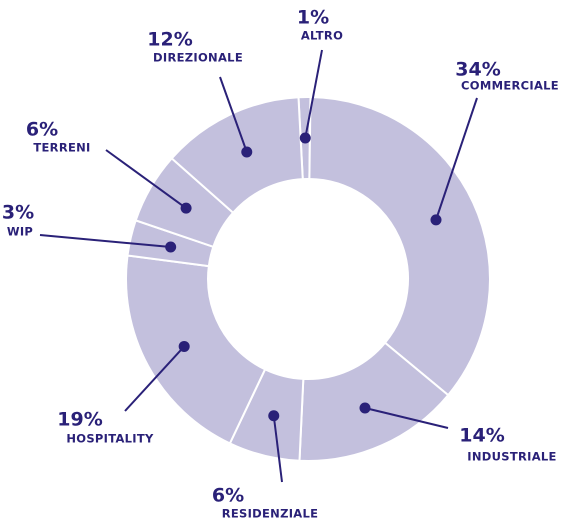  Describe the element at coordinates (481, 436) in the screenshot. I see `value-label: 14%` at that location.